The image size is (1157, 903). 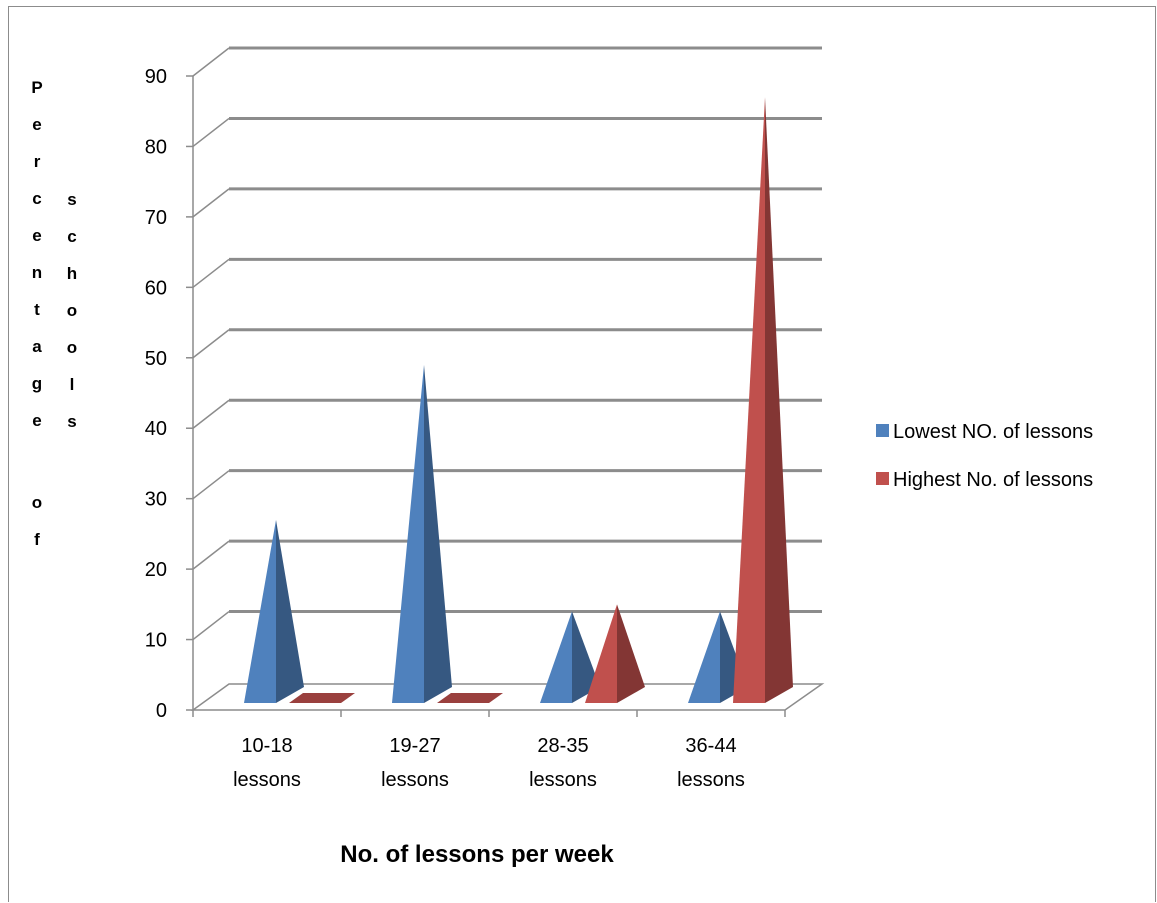 I want to click on y-tick-label: 30, so click(x=156, y=500).